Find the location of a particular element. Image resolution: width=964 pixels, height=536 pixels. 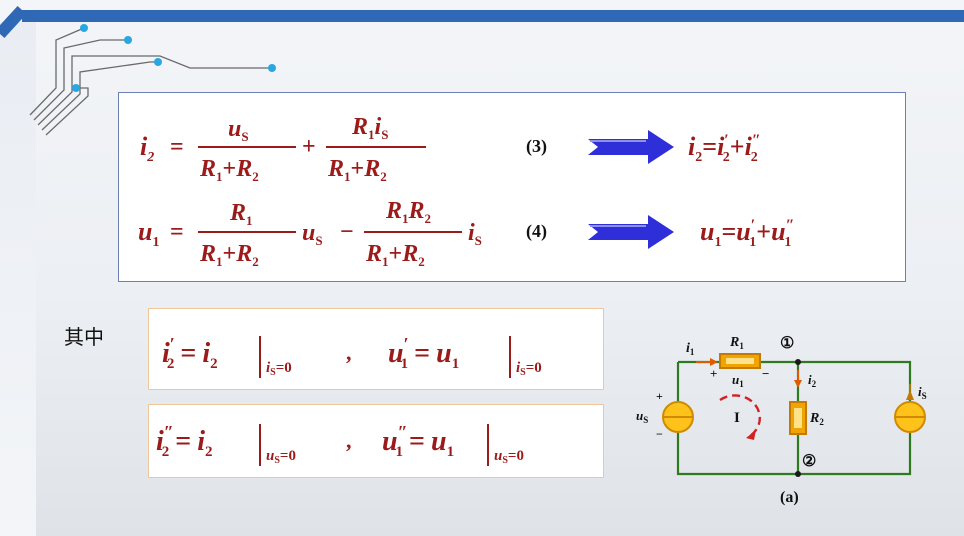

resistor-r2-highlight is located at coordinates (798, 418).